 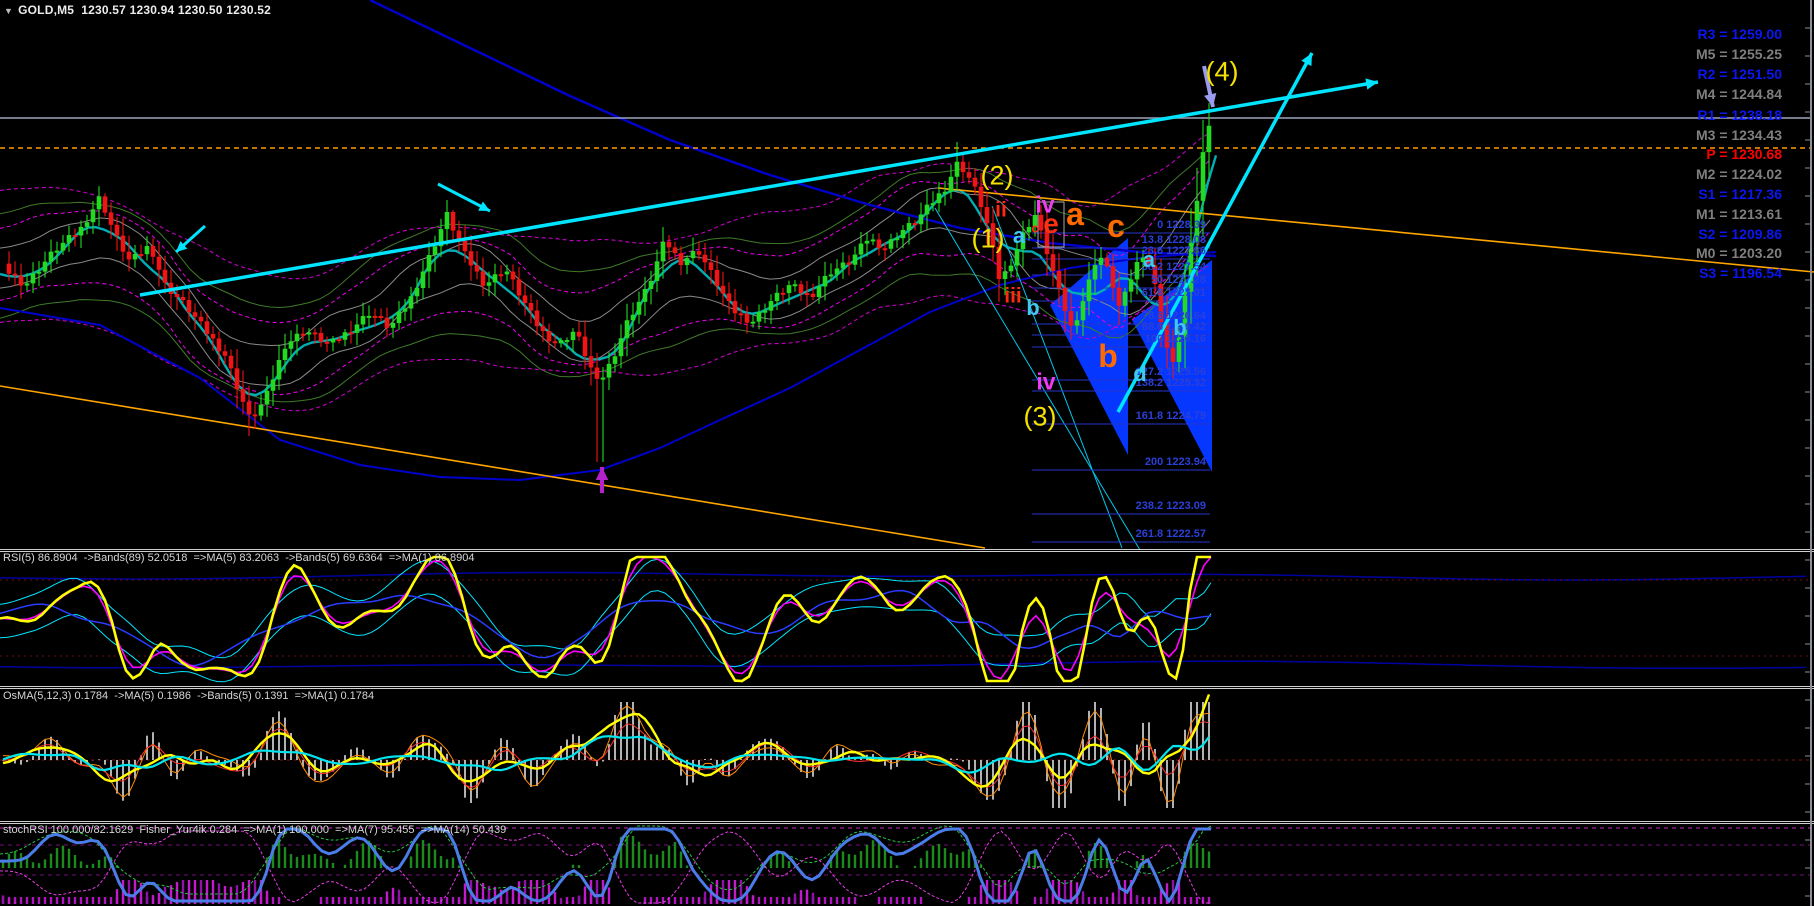 I want to click on rsi-panel, so click(x=907, y=618).